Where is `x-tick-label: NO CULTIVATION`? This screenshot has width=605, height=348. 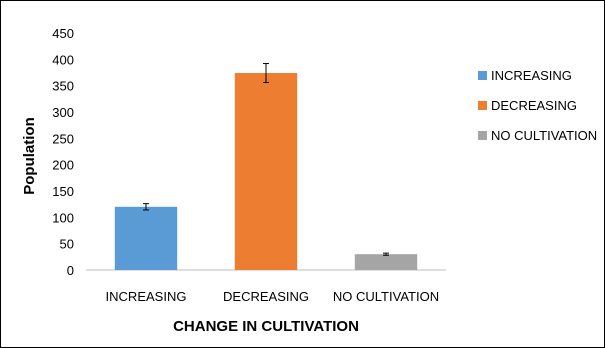
x-tick-label: NO CULTIVATION is located at coordinates (386, 296).